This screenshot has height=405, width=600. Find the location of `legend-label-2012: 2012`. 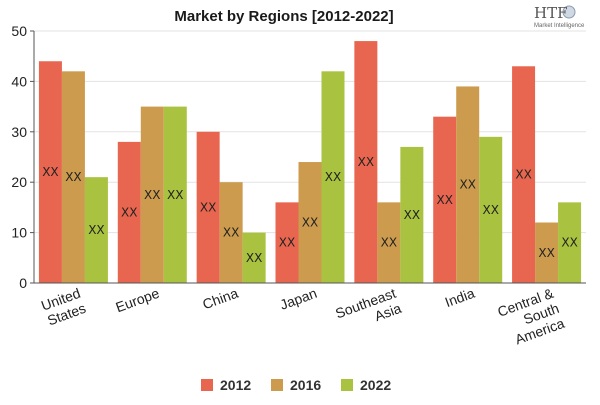

legend-label-2012: 2012 is located at coordinates (235, 385).